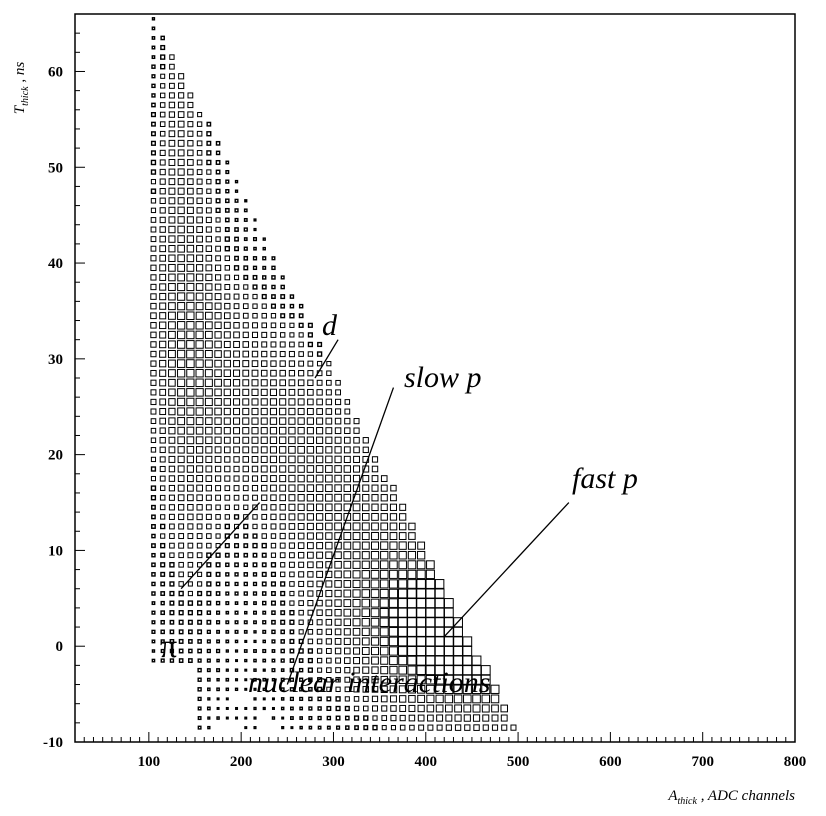  I want to click on pi-label: π, so click(168, 646).